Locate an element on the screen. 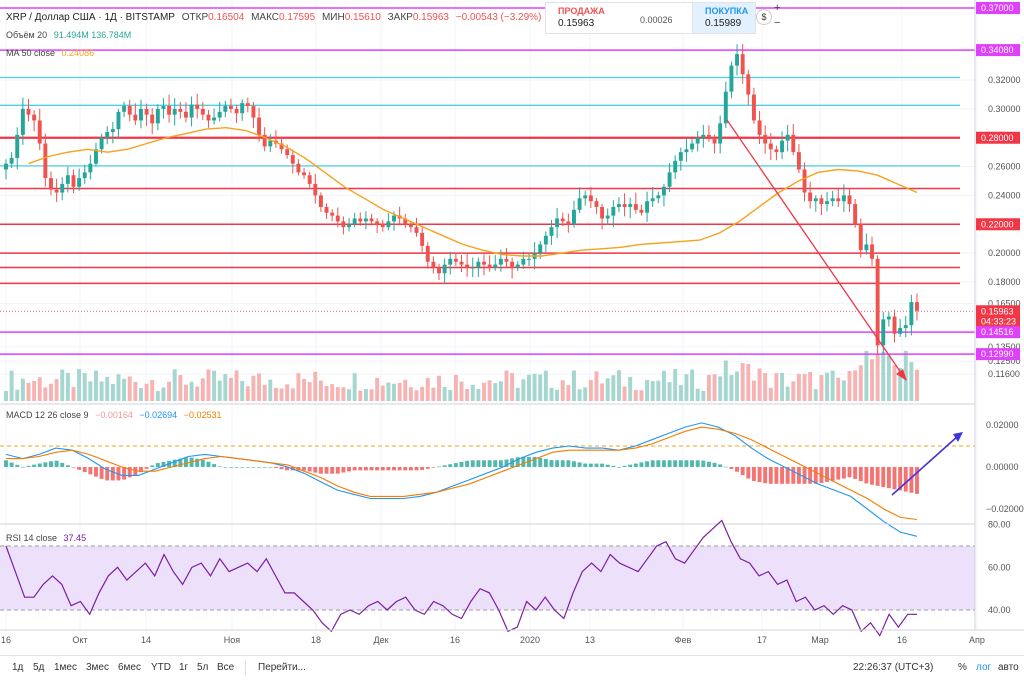 The height and width of the screenshot is (681, 1024). macd-tick-label: −0.02000 is located at coordinates (1005, 509).